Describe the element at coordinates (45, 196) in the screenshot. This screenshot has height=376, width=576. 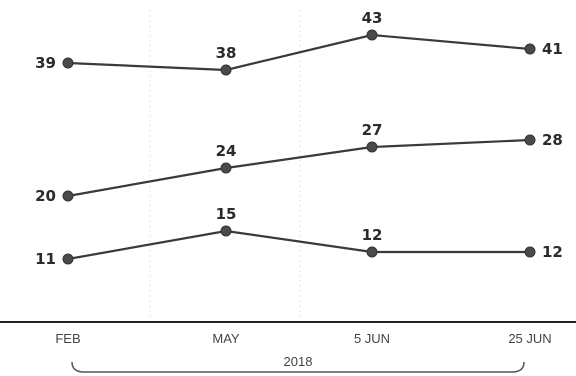
I see `data-label-s1-0: 20` at that location.